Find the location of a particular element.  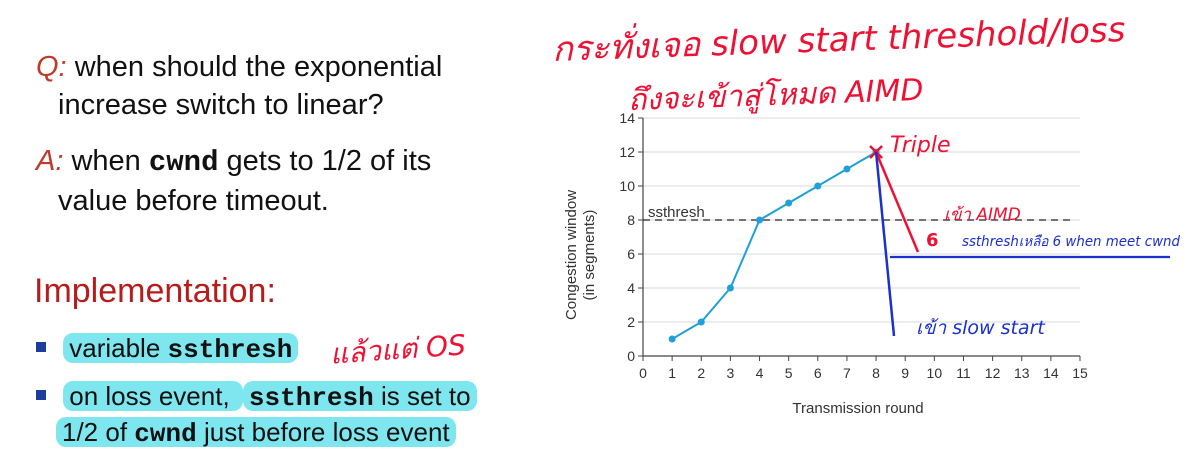

x-tick-label: 3 is located at coordinates (731, 373).